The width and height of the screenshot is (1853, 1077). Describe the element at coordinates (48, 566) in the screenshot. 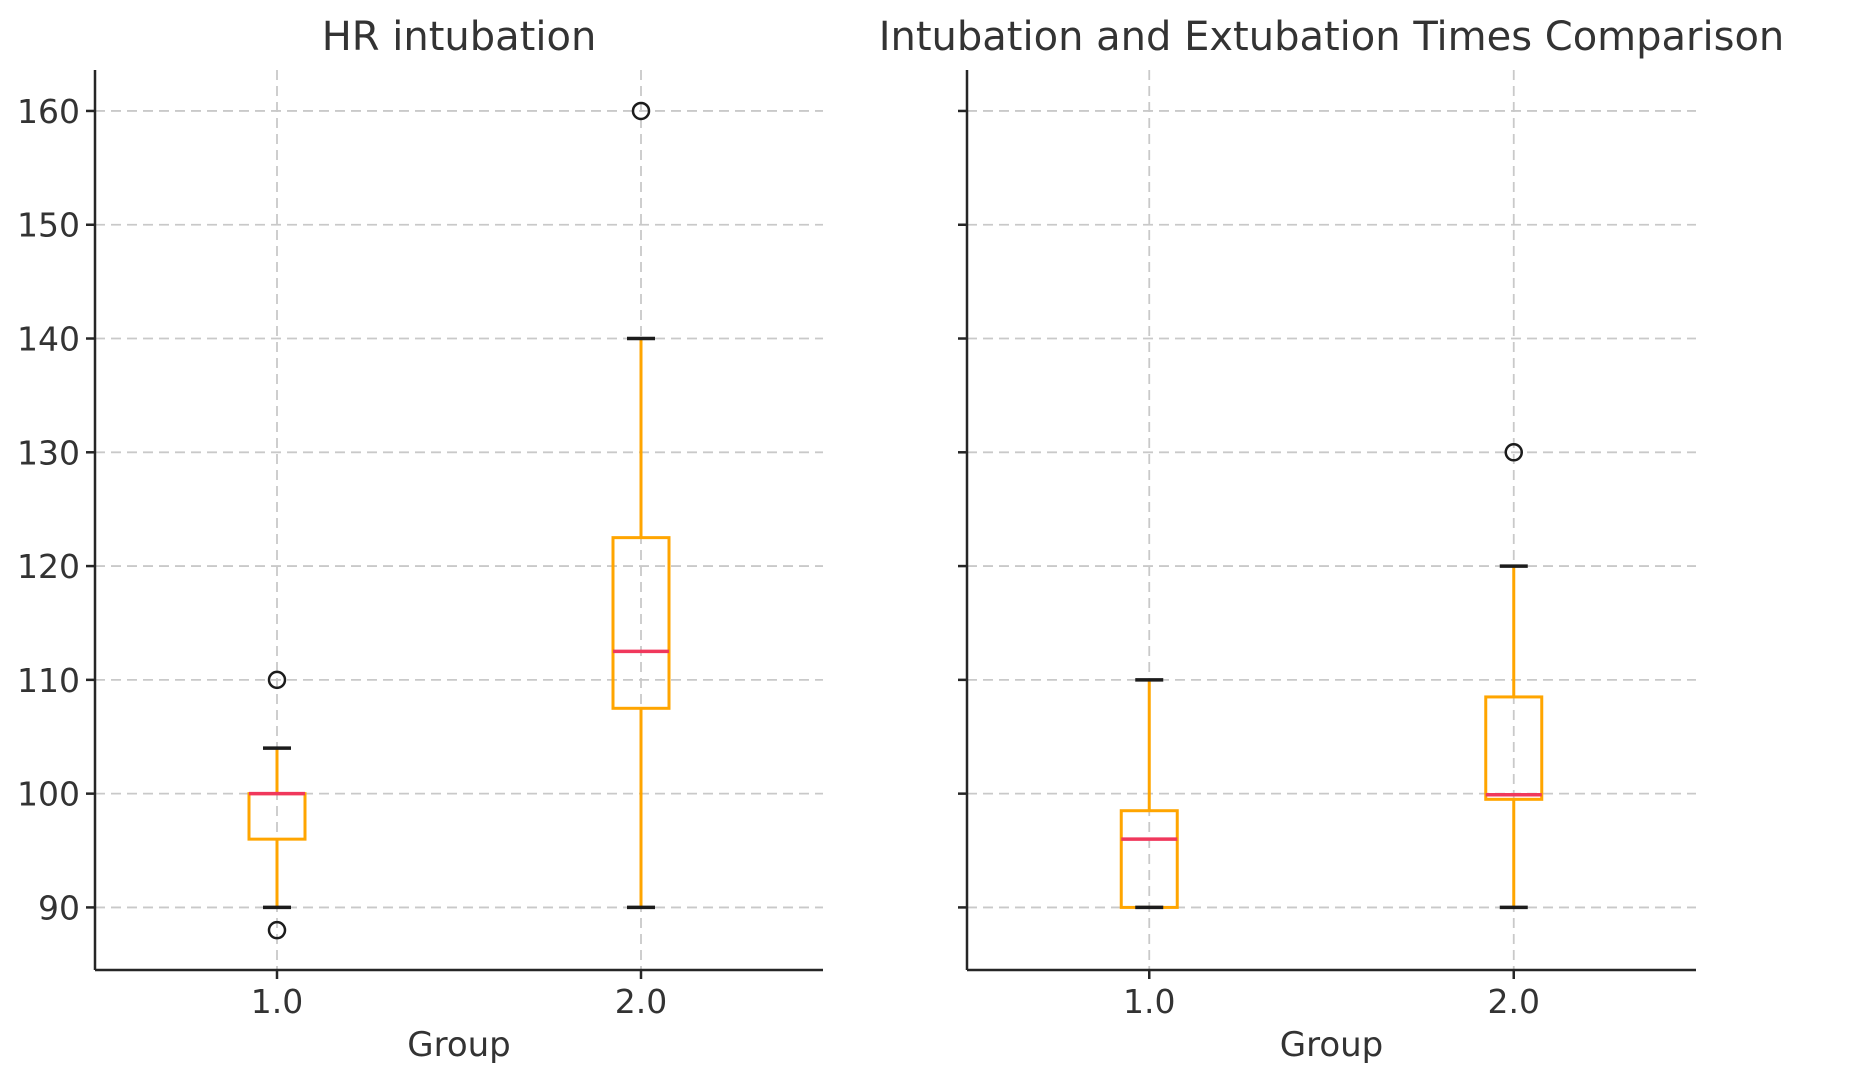

I see `y-tick-label: 120` at that location.